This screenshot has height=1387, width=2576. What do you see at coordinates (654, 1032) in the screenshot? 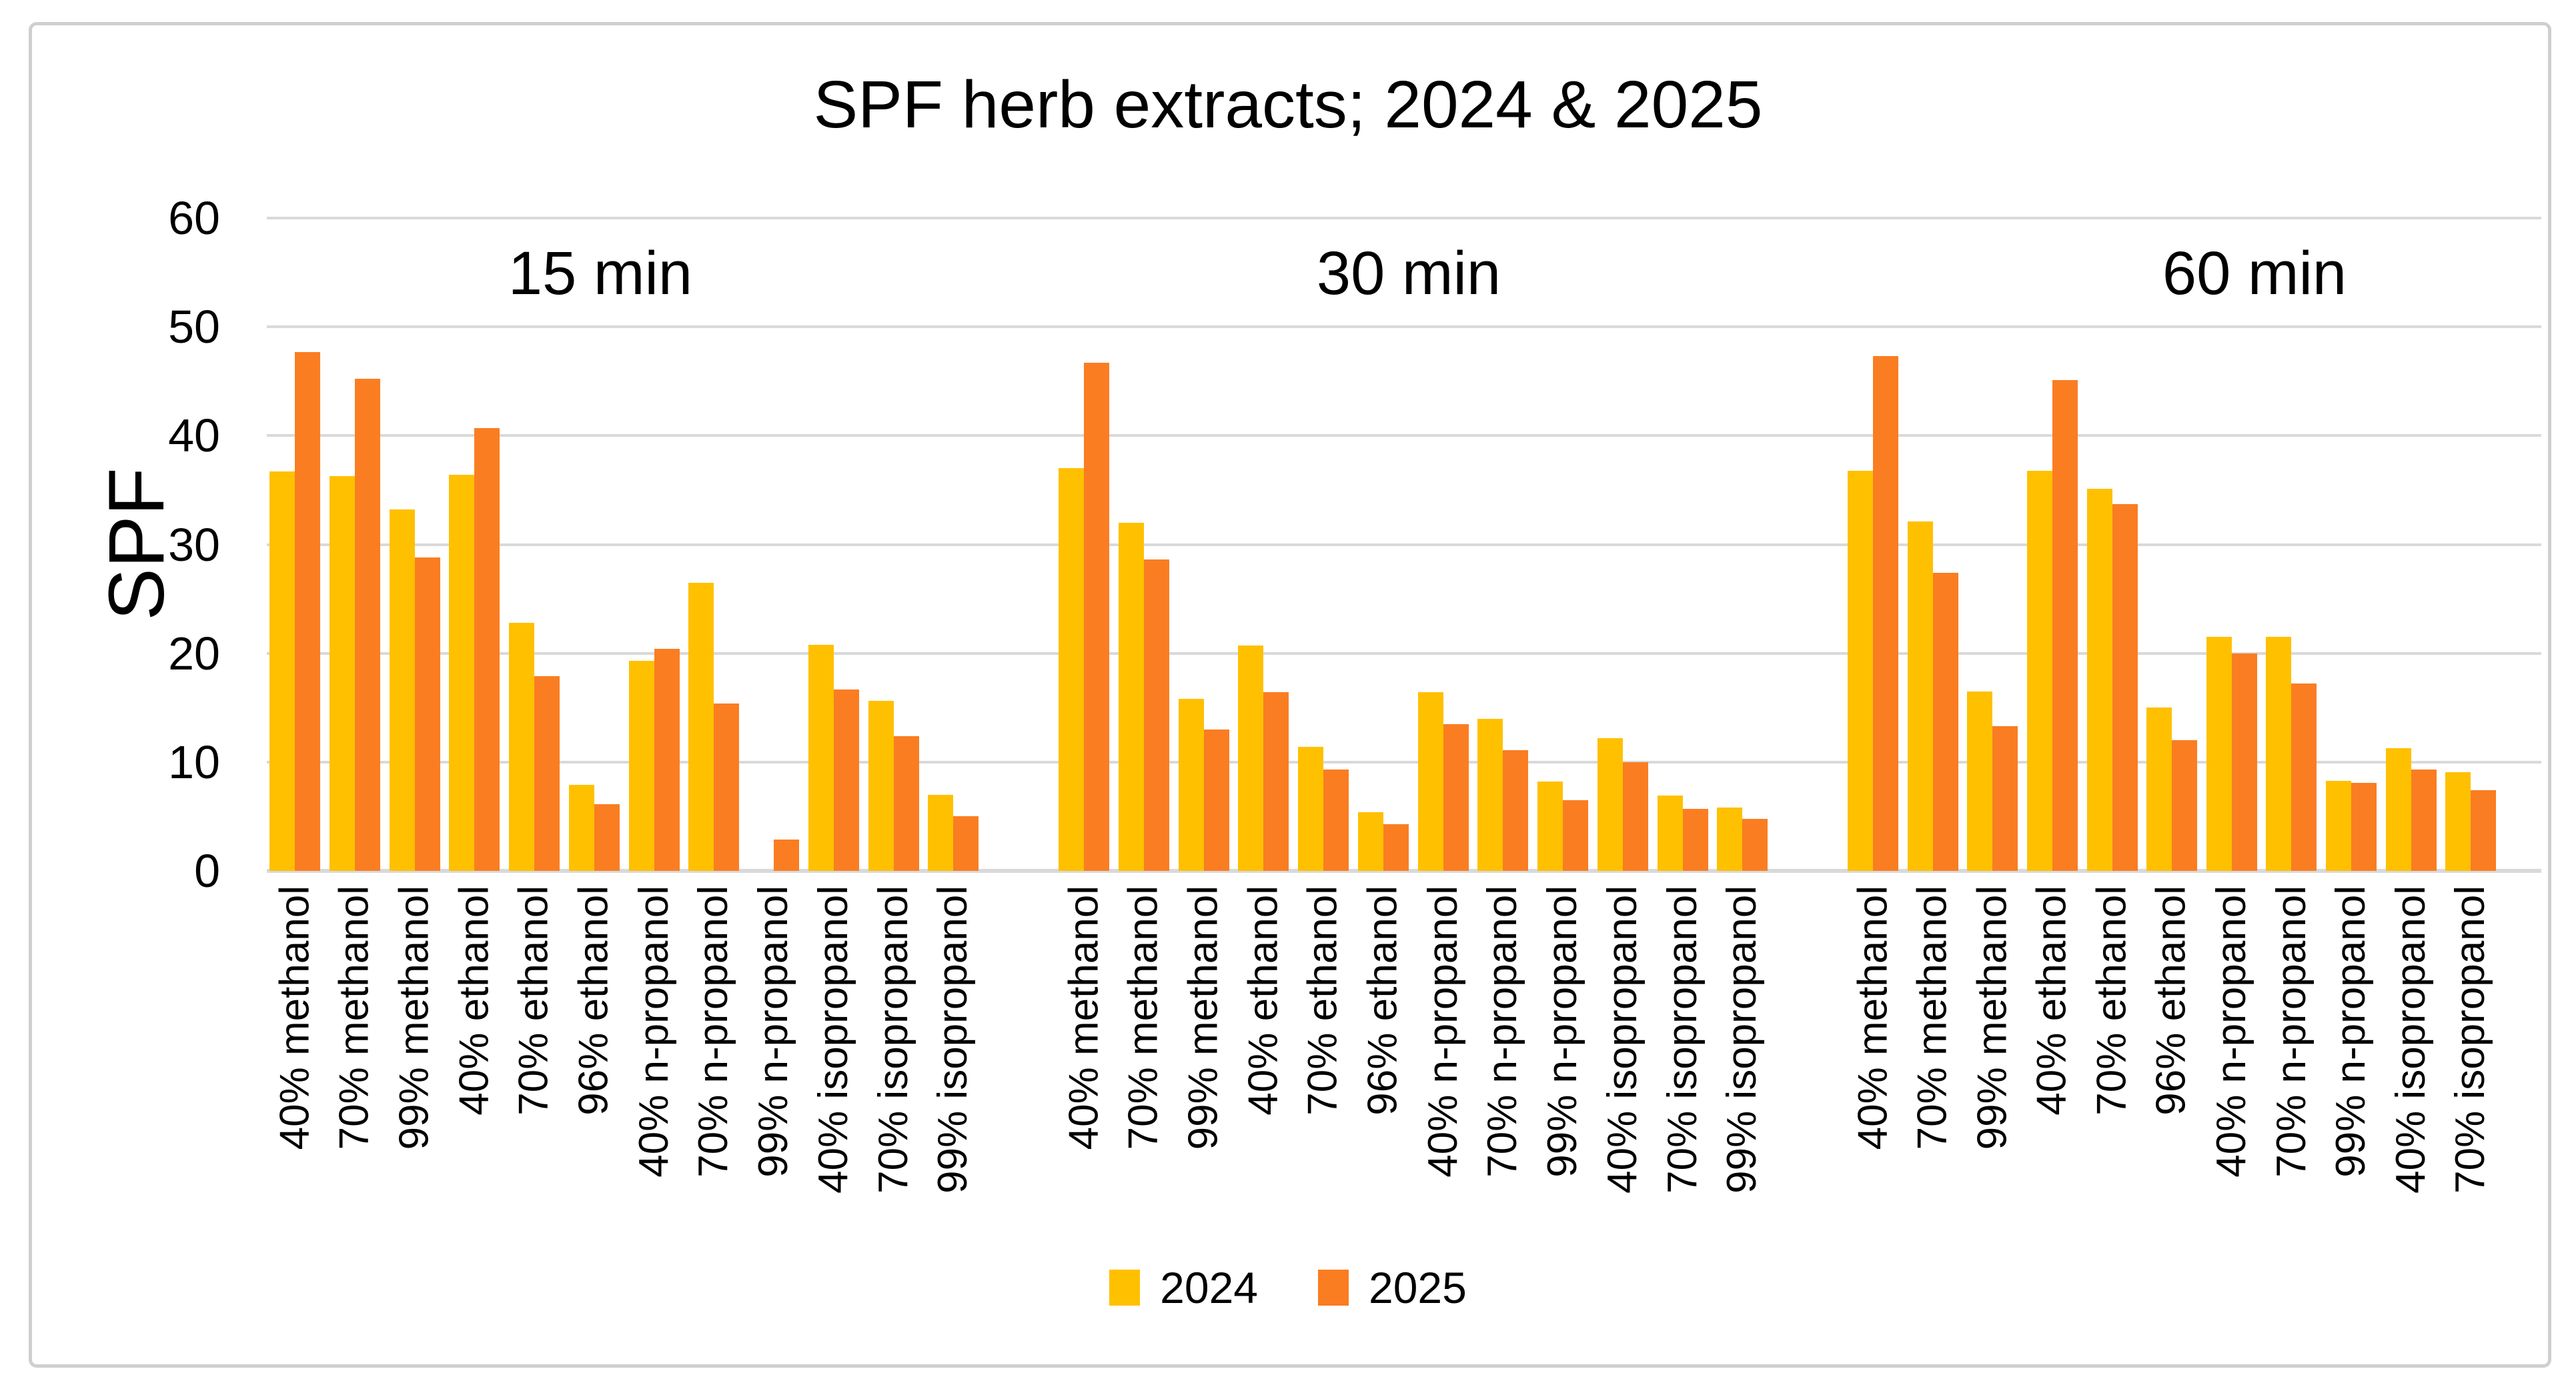
I see `x-label-40-n-propanol: 40% n-propanol` at bounding box center [654, 1032].